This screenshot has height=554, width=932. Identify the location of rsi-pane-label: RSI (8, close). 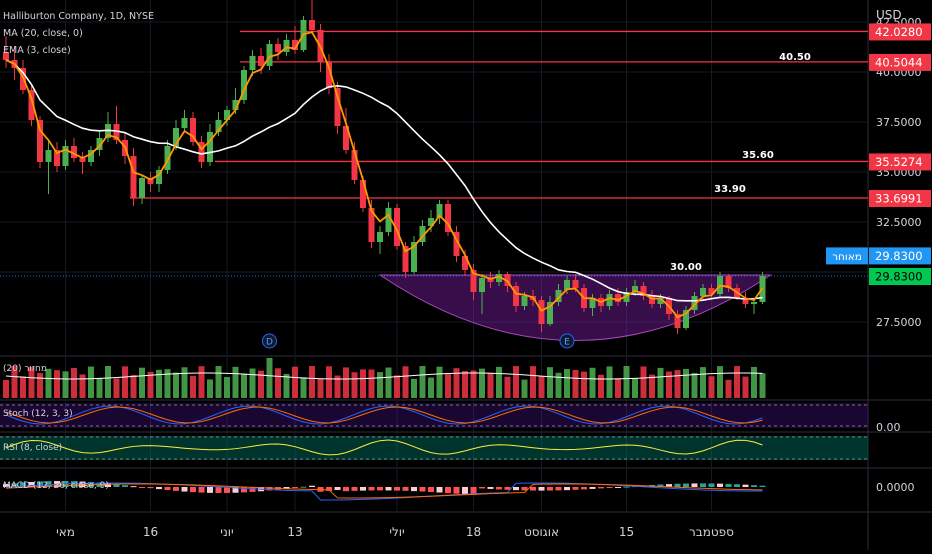
(33, 448).